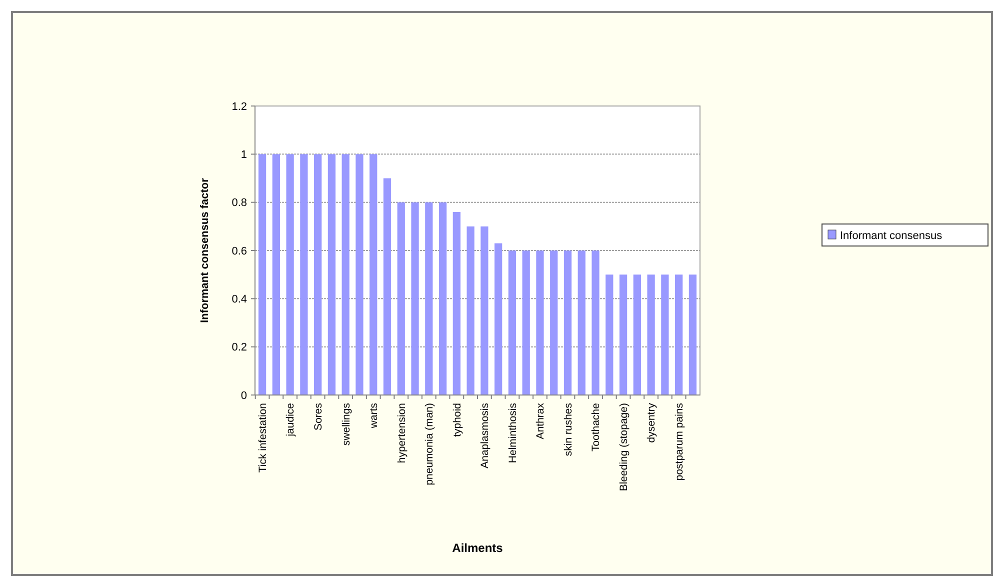  What do you see at coordinates (478, 548) in the screenshot?
I see `x-axis-title: Ailments` at bounding box center [478, 548].